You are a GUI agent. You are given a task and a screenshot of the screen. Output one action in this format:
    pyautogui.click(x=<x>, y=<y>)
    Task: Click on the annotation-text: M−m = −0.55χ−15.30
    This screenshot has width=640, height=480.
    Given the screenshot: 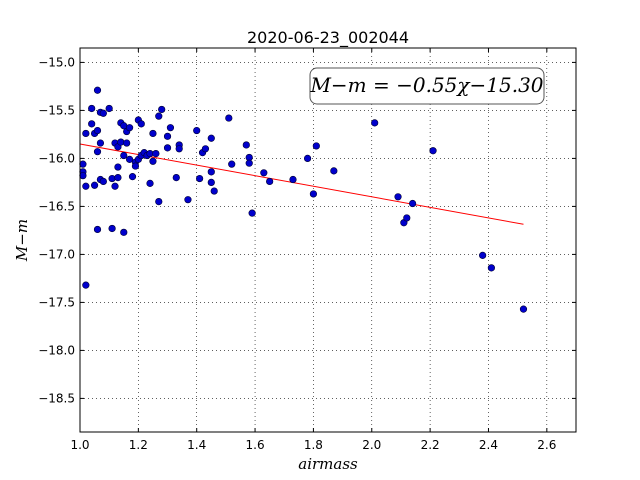 What is the action you would take?
    pyautogui.click(x=426, y=85)
    